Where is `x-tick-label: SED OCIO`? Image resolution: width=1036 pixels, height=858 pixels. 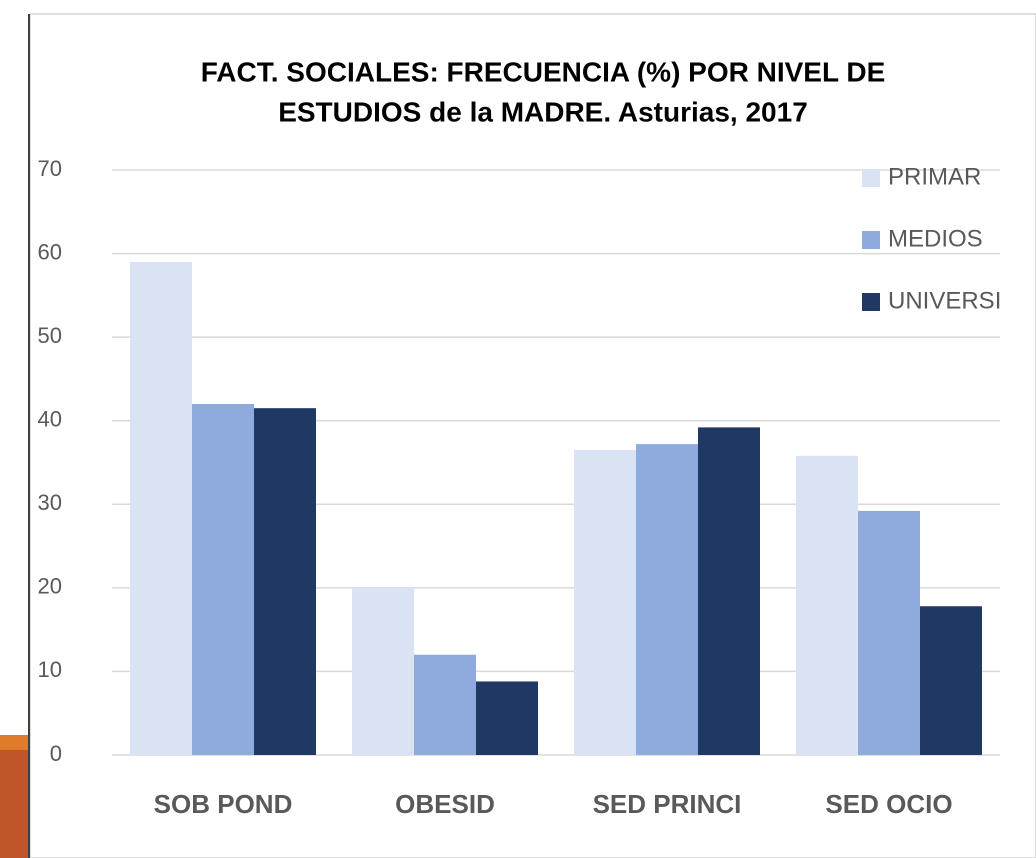
x-tick-label: SED OCIO is located at coordinates (888, 804).